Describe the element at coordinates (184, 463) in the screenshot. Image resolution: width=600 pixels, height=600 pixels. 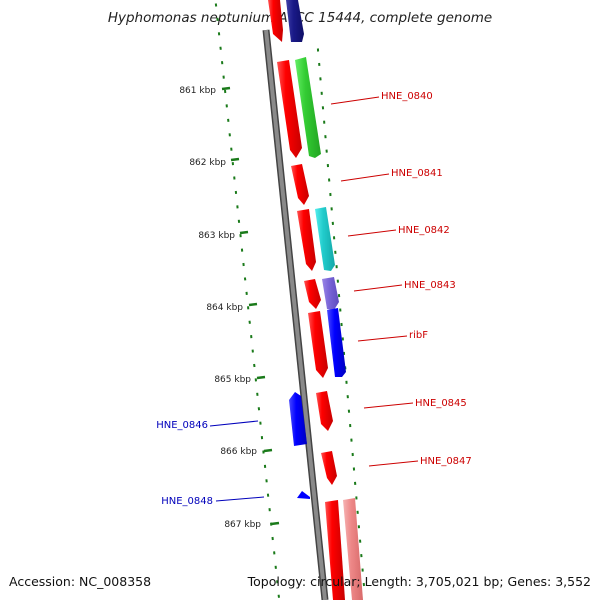
I see `gene-labels-left: HNE_0846 HNE_0848` at that location.